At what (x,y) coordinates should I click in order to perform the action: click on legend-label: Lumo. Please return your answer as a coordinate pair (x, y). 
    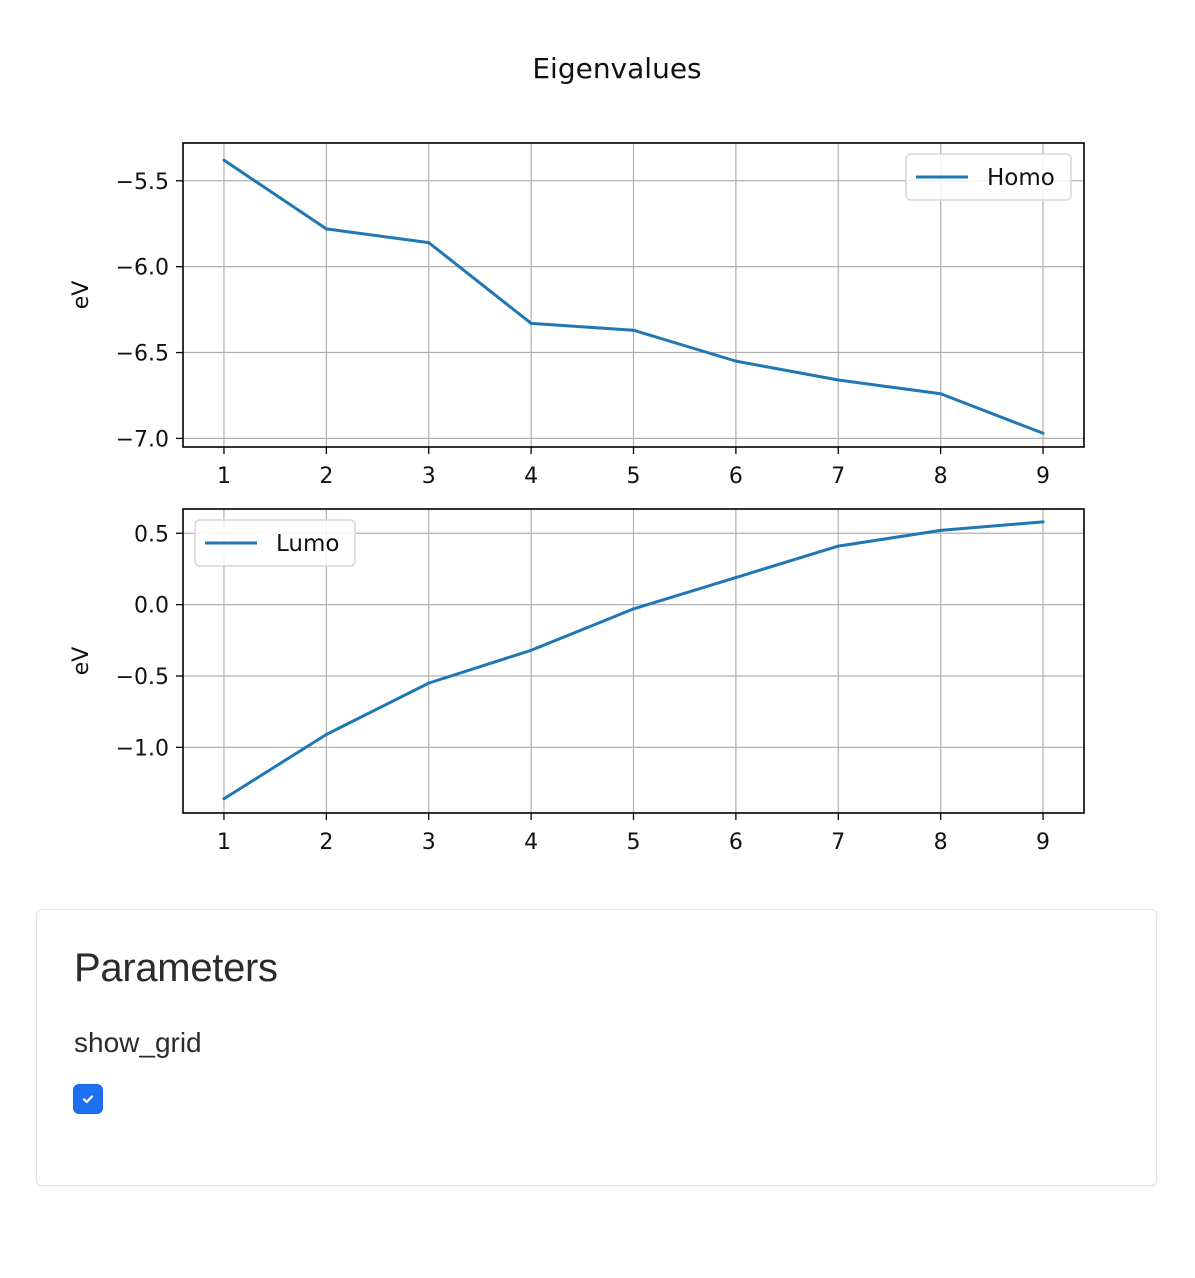
    Looking at the image, I should click on (307, 544).